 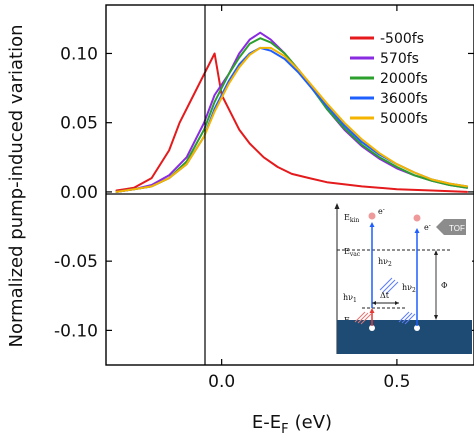 I want to click on inset-tof-label: TOF, so click(x=457, y=228).